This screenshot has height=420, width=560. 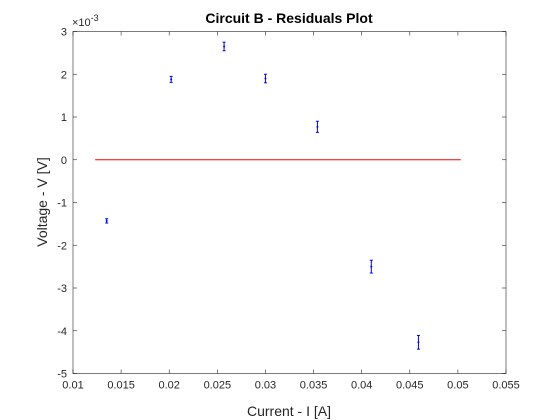 What do you see at coordinates (64, 75) in the screenshot?
I see `y-tick-label: 2` at bounding box center [64, 75].